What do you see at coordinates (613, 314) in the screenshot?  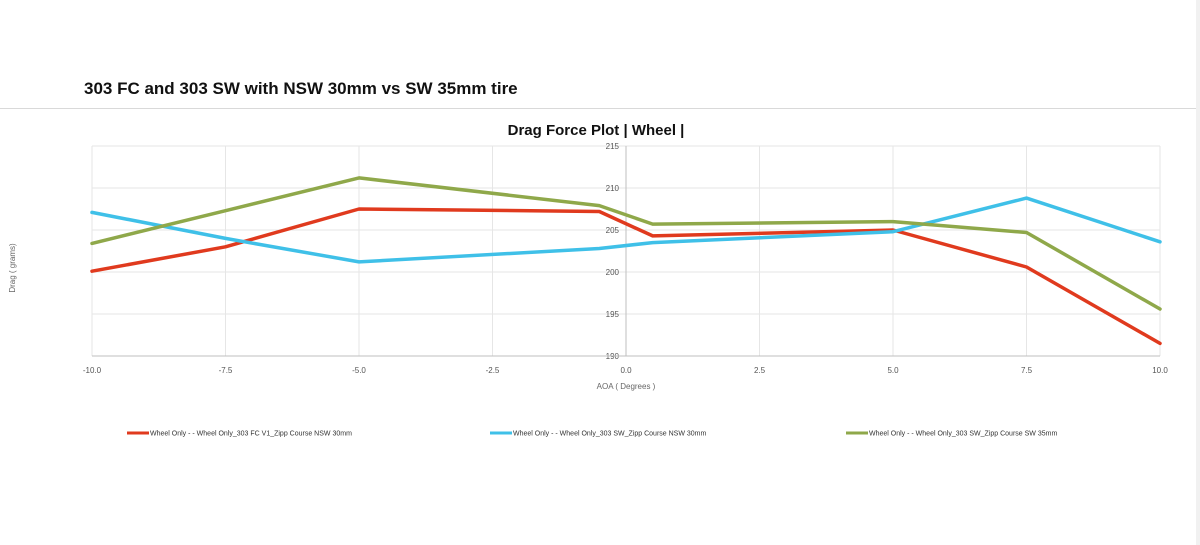 I see `y-tick-label: 195` at bounding box center [613, 314].